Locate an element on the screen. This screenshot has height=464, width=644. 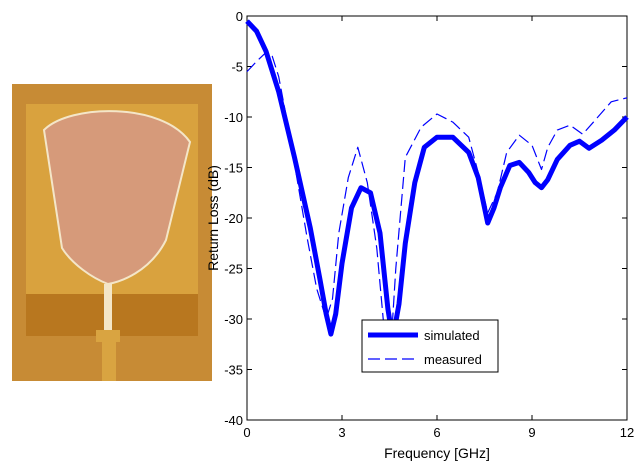
sma-connector-body is located at coordinates (109, 361).